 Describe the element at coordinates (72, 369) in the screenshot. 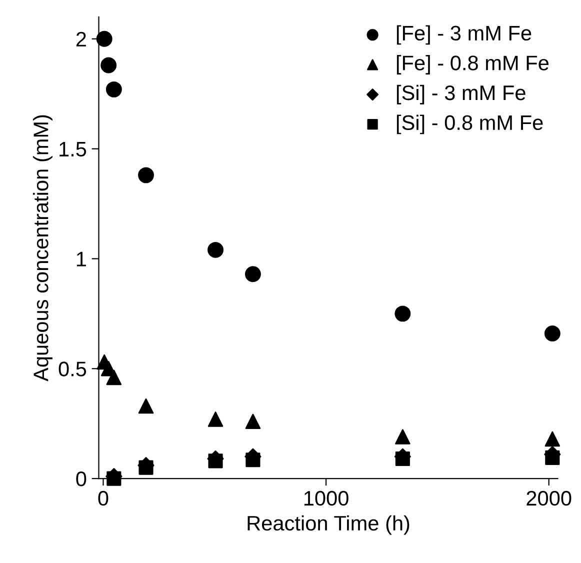

I see `y-tick-label: 0.5` at that location.